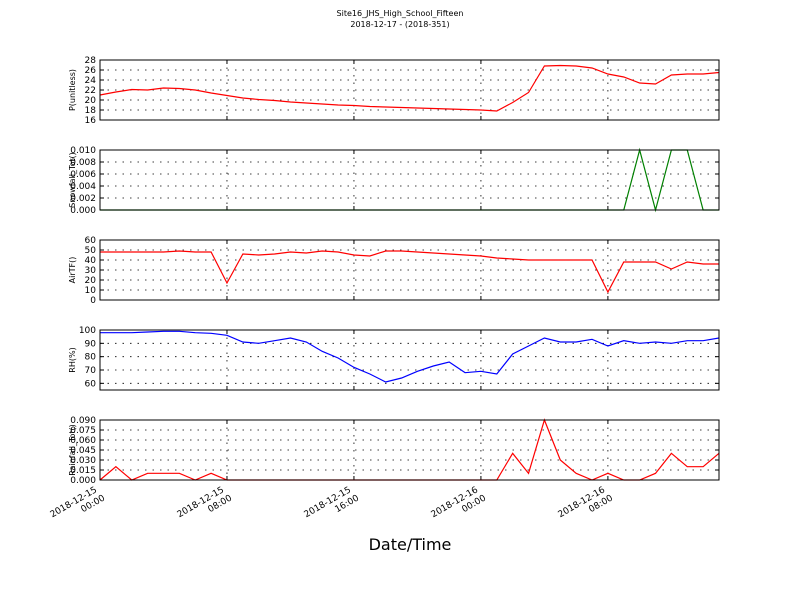 The height and width of the screenshot is (604, 800). What do you see at coordinates (83, 187) in the screenshot?
I see `y-tick-label: 0.004` at bounding box center [83, 187].